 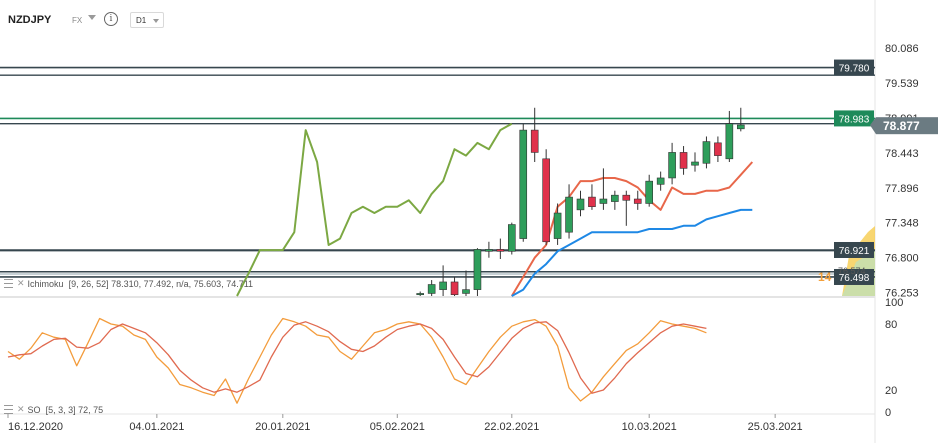 What do you see at coordinates (825, 277) in the screenshot?
I see `ichimoku-side-label: 14` at bounding box center [825, 277].